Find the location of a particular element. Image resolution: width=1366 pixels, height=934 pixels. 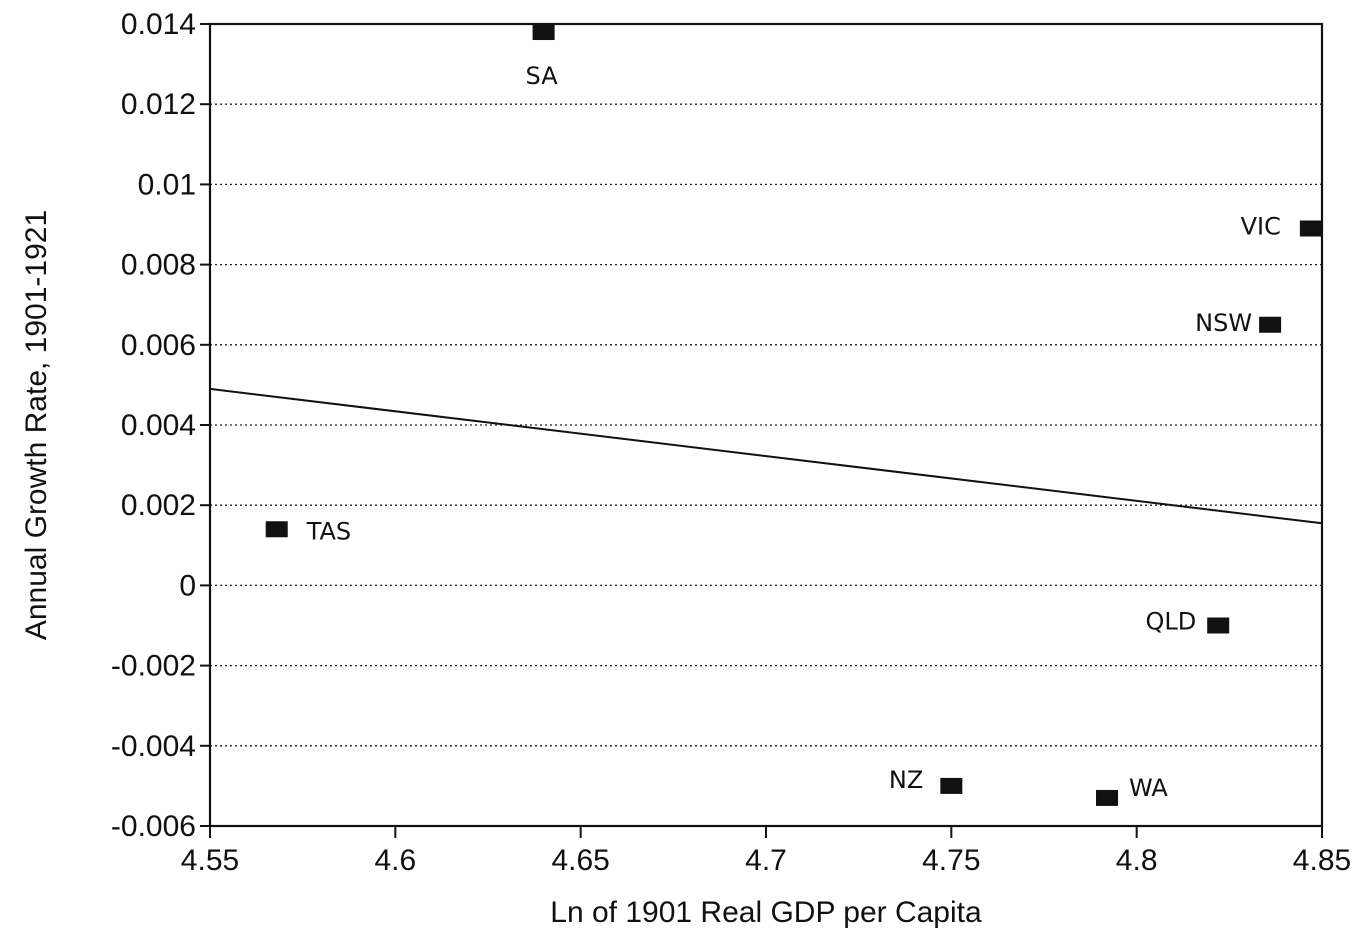

y-axis-title: Annual Growth Rate, 1901-1921 is located at coordinates (36, 425).